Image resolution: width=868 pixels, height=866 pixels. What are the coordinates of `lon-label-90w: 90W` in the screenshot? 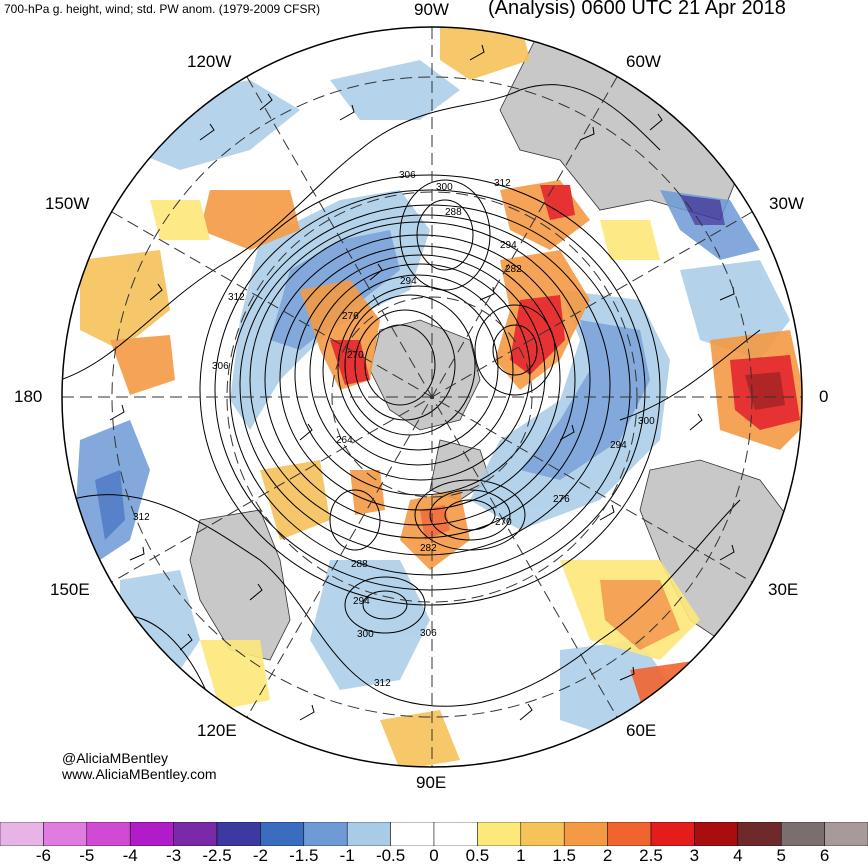 It's located at (431, 9).